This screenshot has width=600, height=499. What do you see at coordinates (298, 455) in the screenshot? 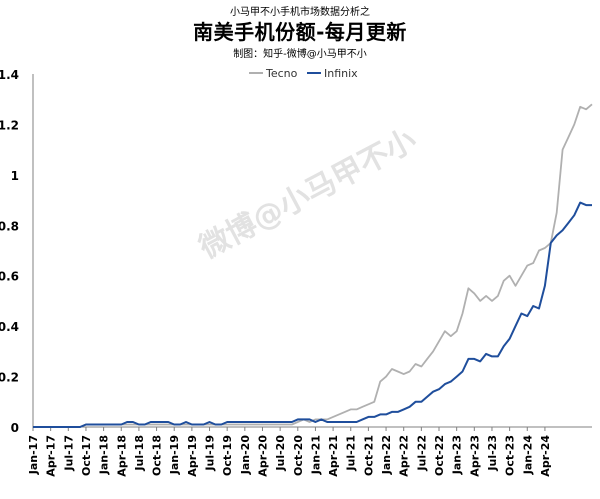
I see `x-tick-label: Oct-20` at bounding box center [298, 455].